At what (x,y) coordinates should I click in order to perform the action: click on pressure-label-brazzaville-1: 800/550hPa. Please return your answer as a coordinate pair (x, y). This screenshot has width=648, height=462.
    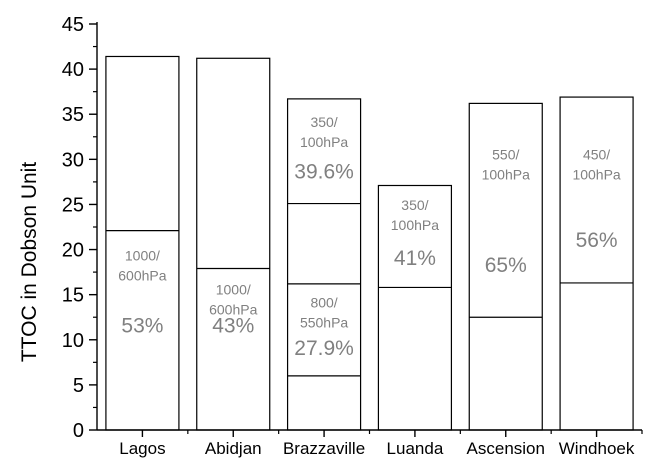
    Looking at the image, I should click on (324, 312).